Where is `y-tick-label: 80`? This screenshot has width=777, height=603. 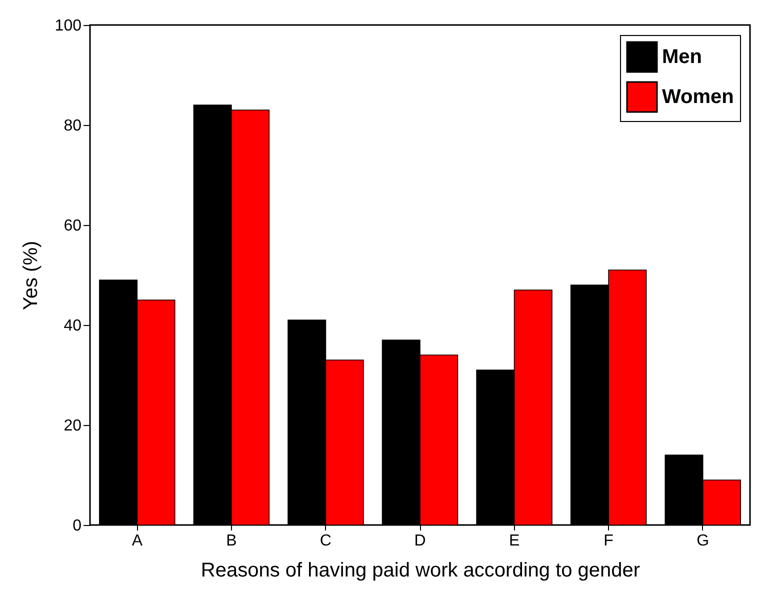
y-tick-label: 80 is located at coordinates (73, 126).